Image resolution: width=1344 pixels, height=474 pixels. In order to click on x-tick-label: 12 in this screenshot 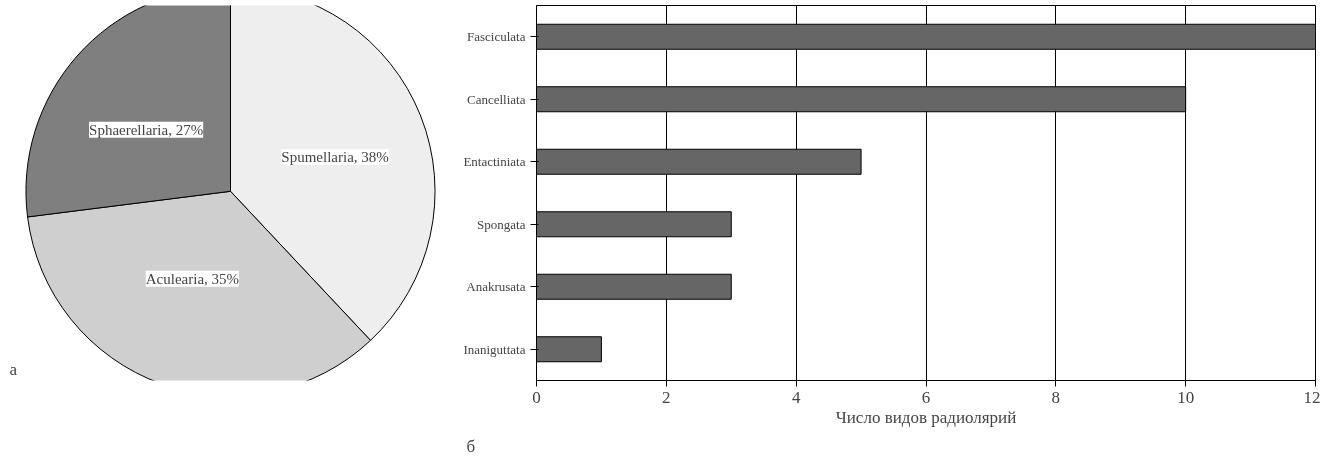, I will do `click(1312, 397)`.